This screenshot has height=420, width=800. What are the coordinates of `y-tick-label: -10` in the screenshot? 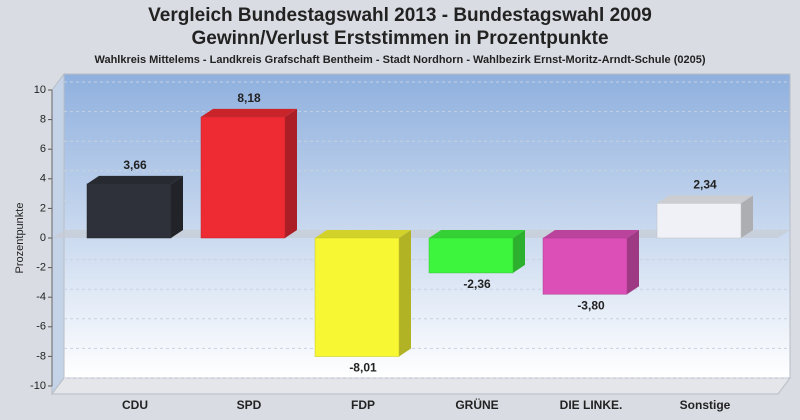 It's located at (38, 386).